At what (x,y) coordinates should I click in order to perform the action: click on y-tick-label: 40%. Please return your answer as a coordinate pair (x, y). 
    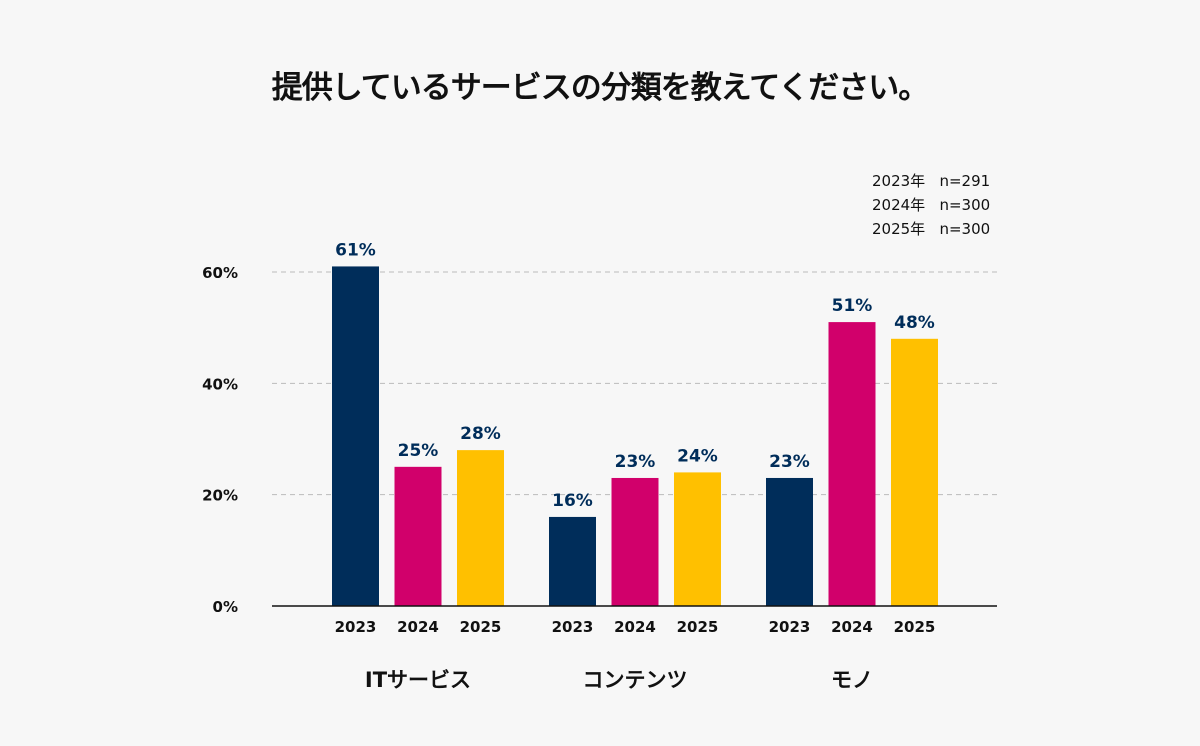
    Looking at the image, I should click on (220, 384).